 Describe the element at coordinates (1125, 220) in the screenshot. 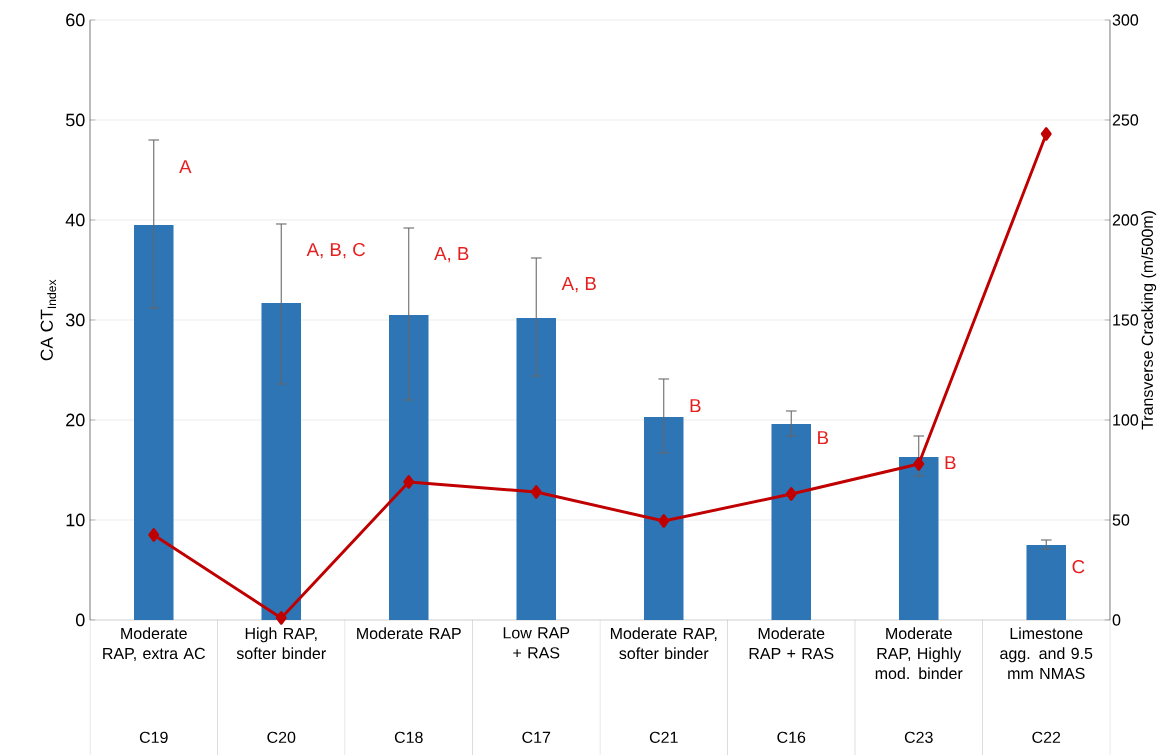

I see `y2-tick-label: 200` at that location.